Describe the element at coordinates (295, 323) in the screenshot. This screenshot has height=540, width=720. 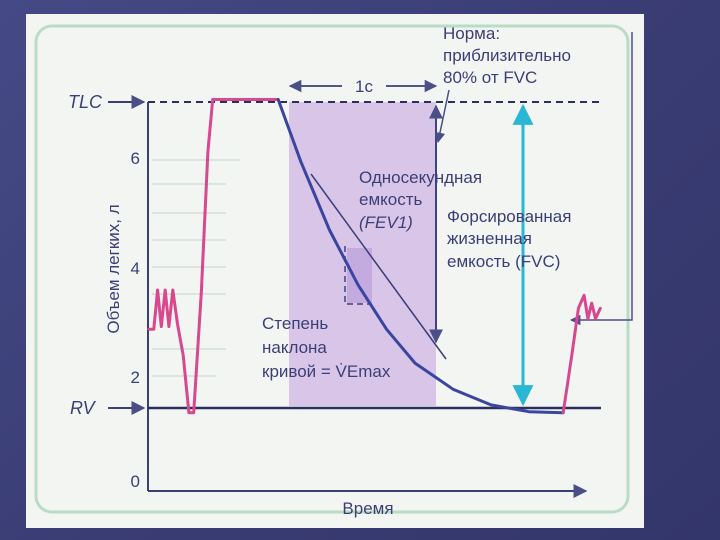
I see `slope-note-line1: Степень` at that location.